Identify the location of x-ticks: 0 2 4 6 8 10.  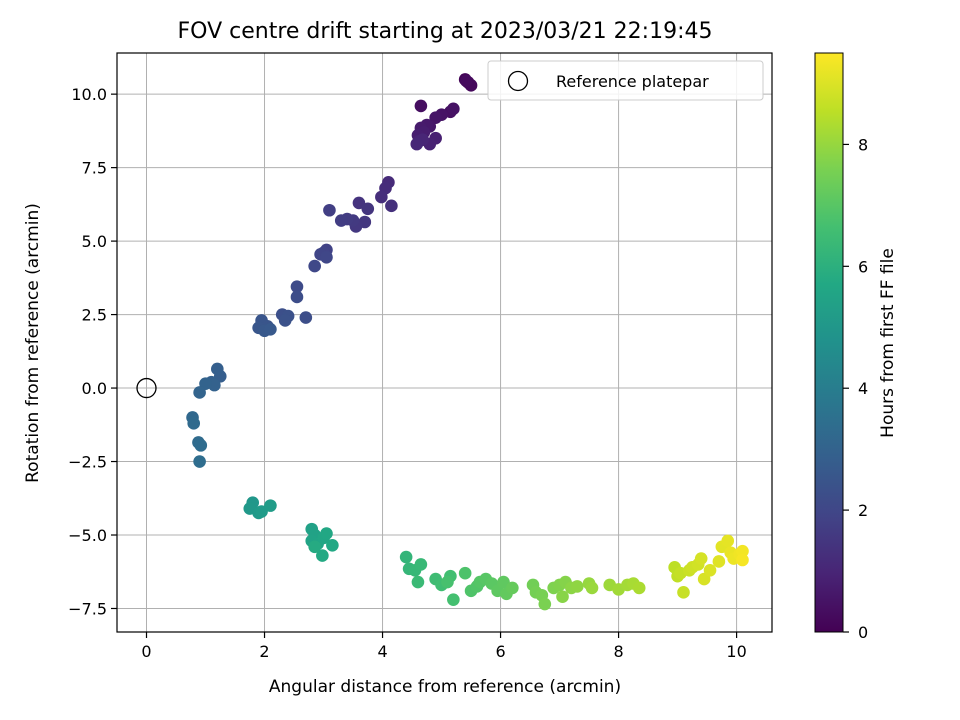
(444, 646).